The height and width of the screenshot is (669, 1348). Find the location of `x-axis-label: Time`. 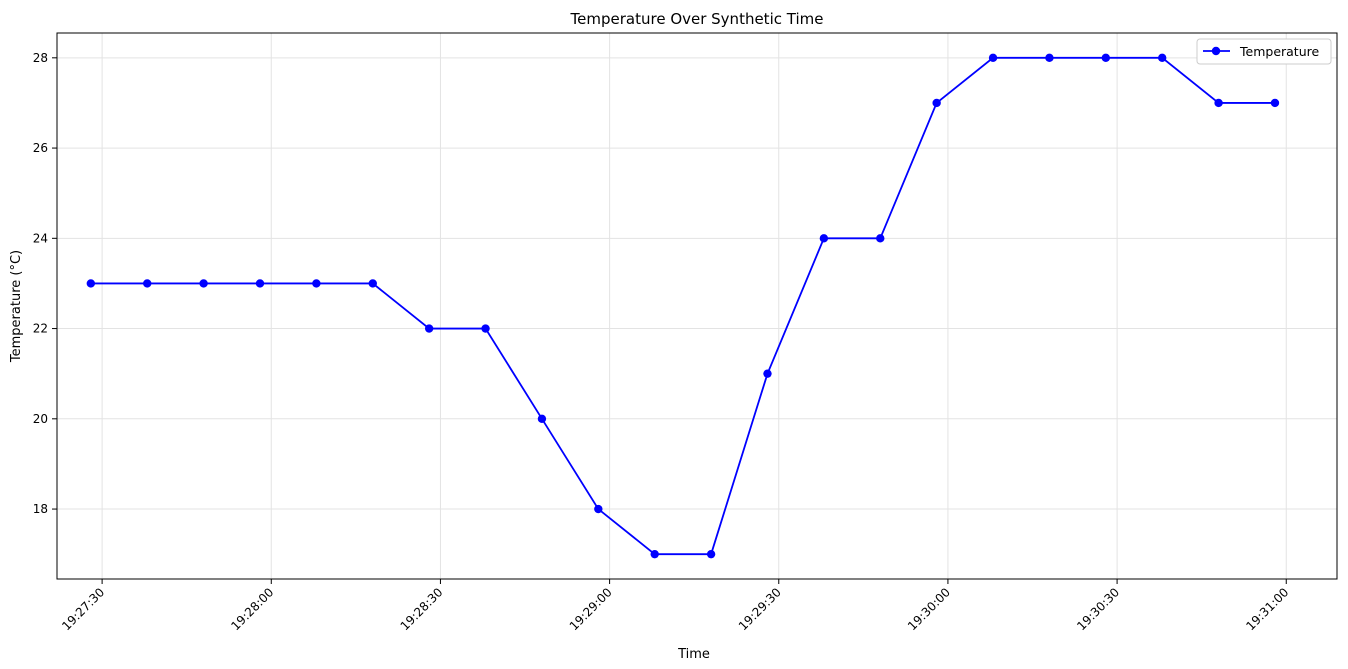

x-axis-label: Time is located at coordinates (693, 654).